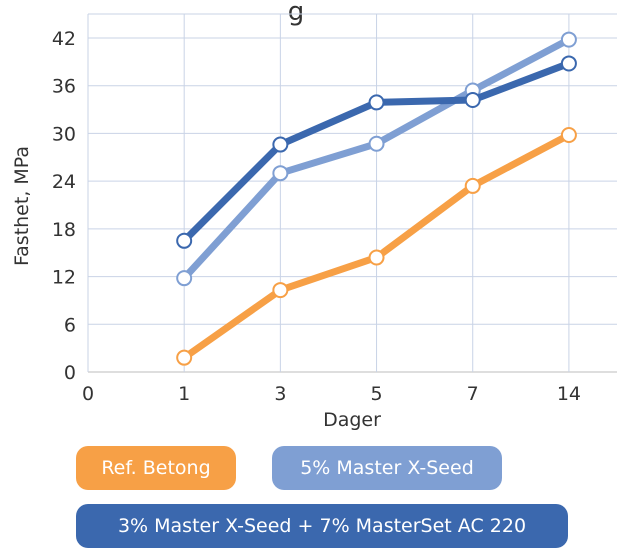 This screenshot has height=548, width=621. What do you see at coordinates (22, 206) in the screenshot?
I see `y-axis-title: Fasthet, MPa` at bounding box center [22, 206].